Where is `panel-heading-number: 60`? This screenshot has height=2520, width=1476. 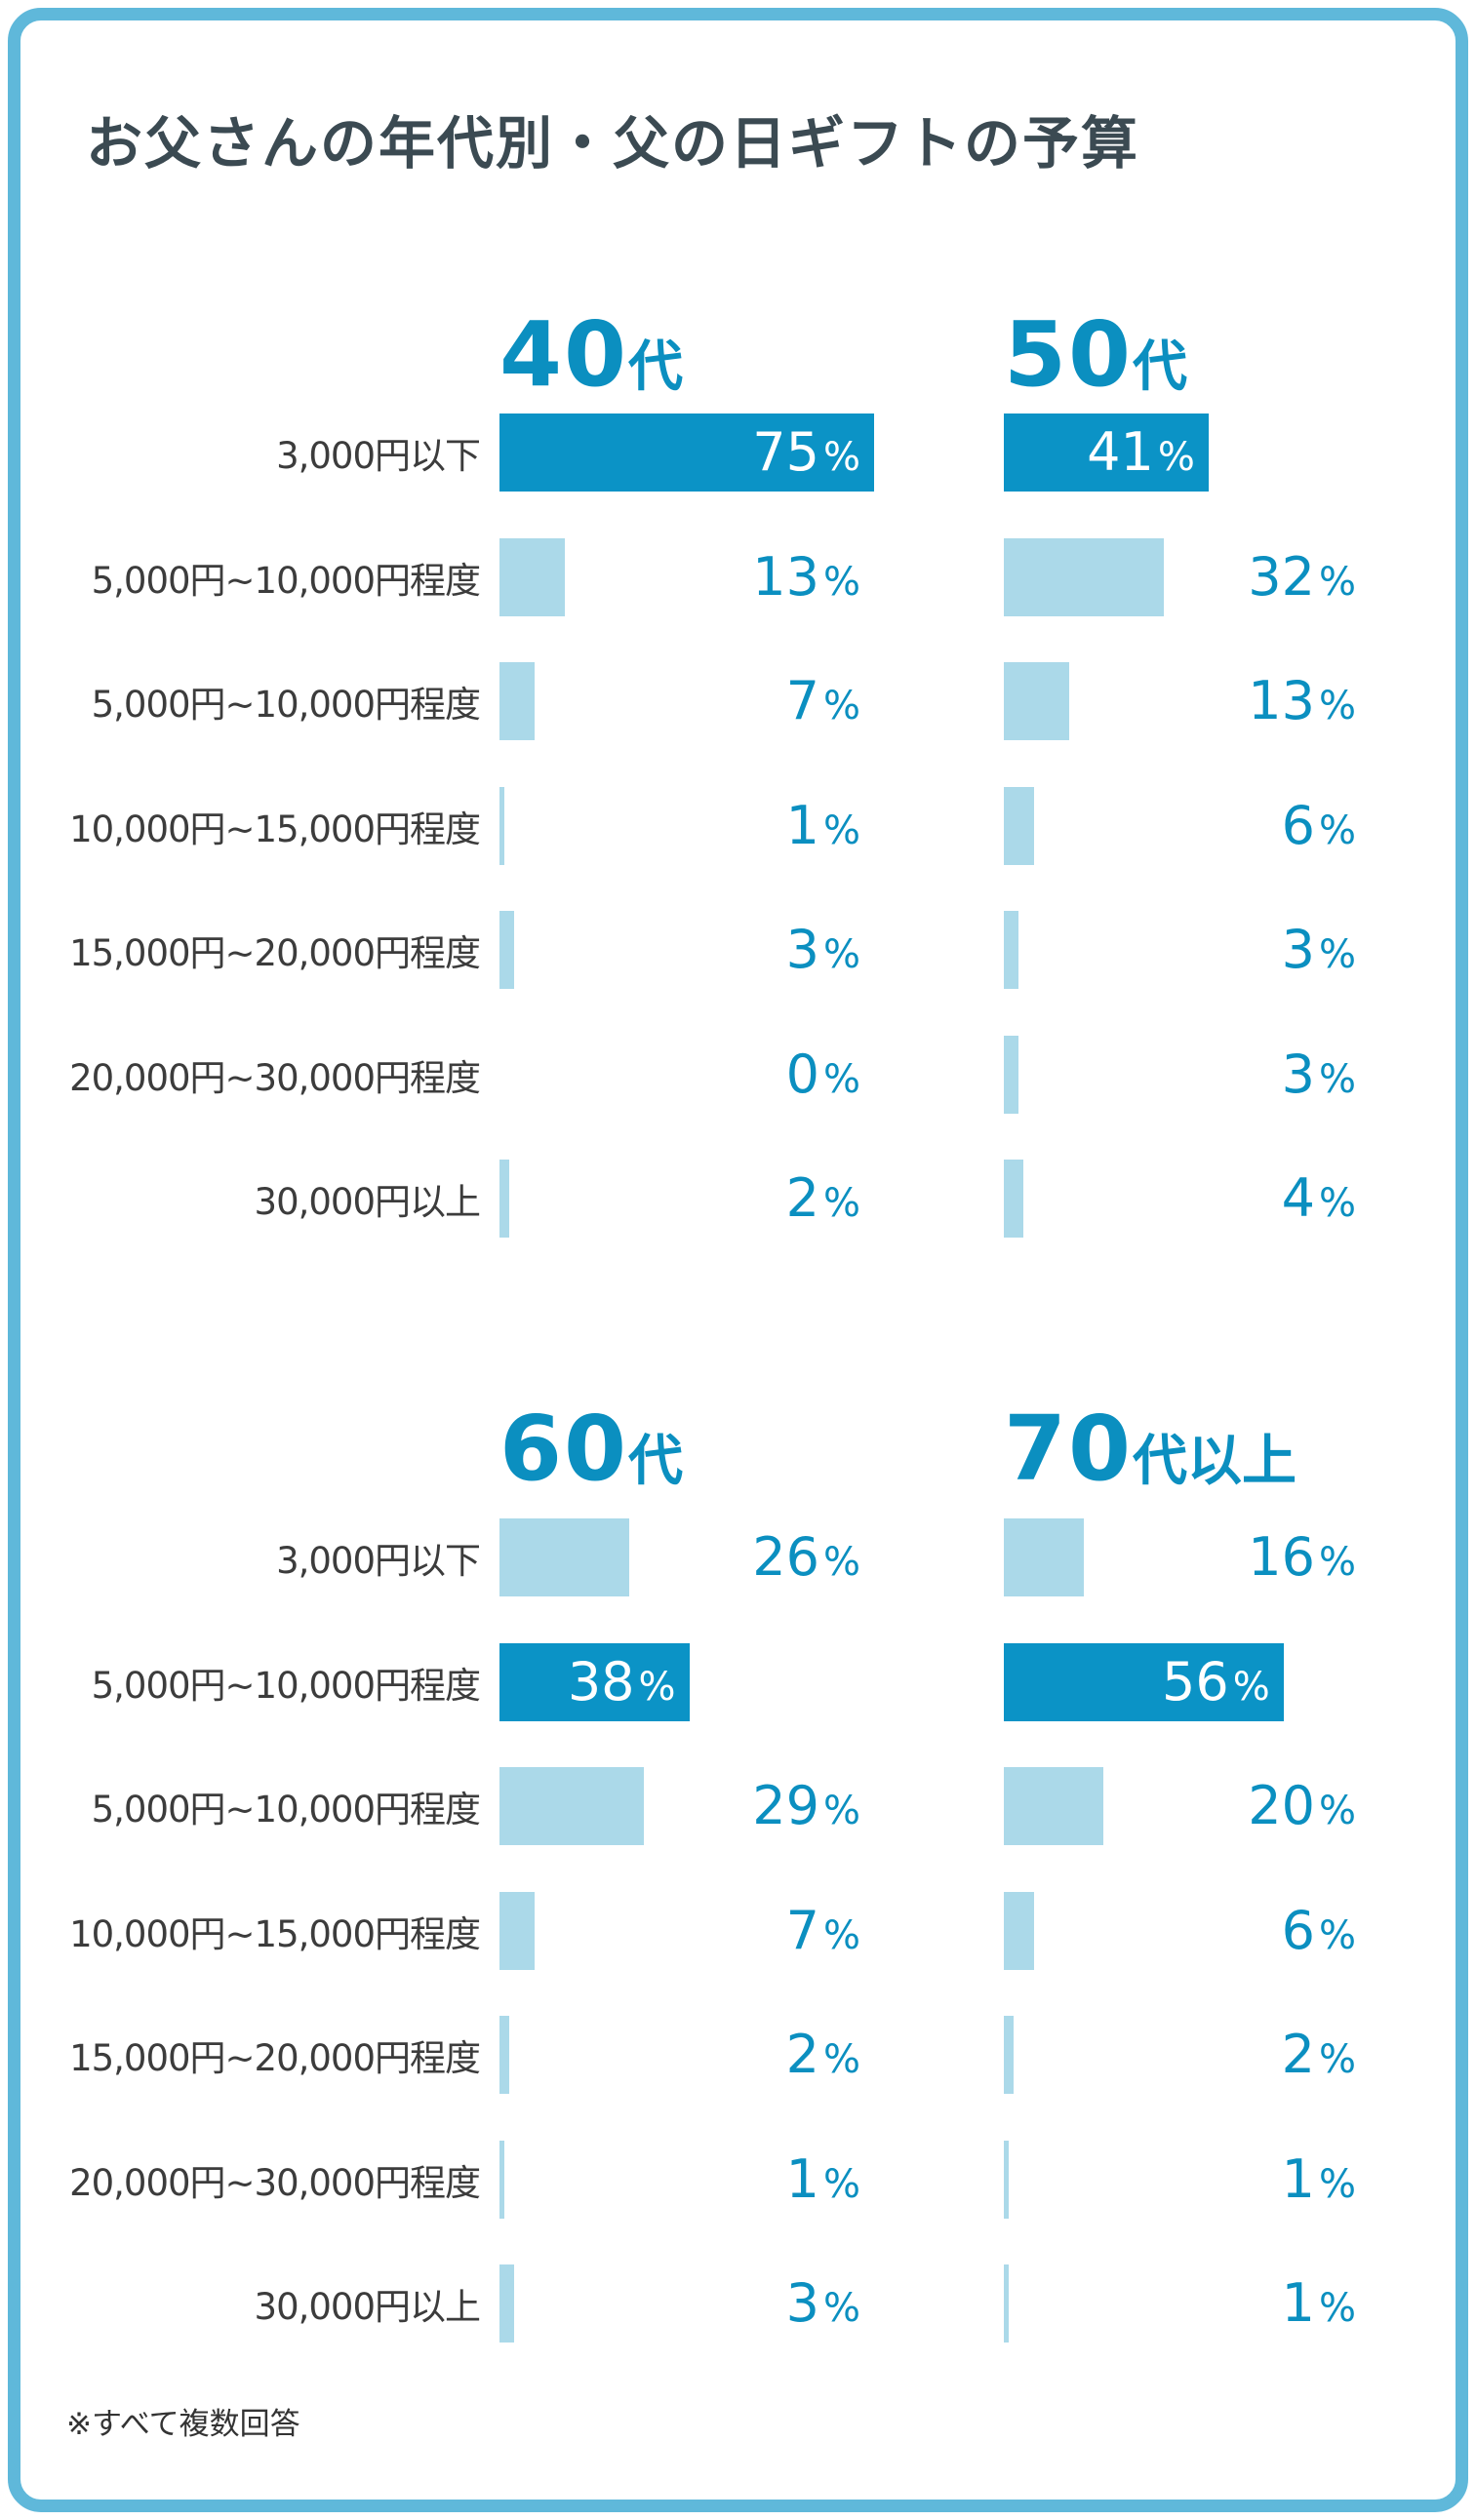
panel-heading-number: 60 is located at coordinates (564, 1449).